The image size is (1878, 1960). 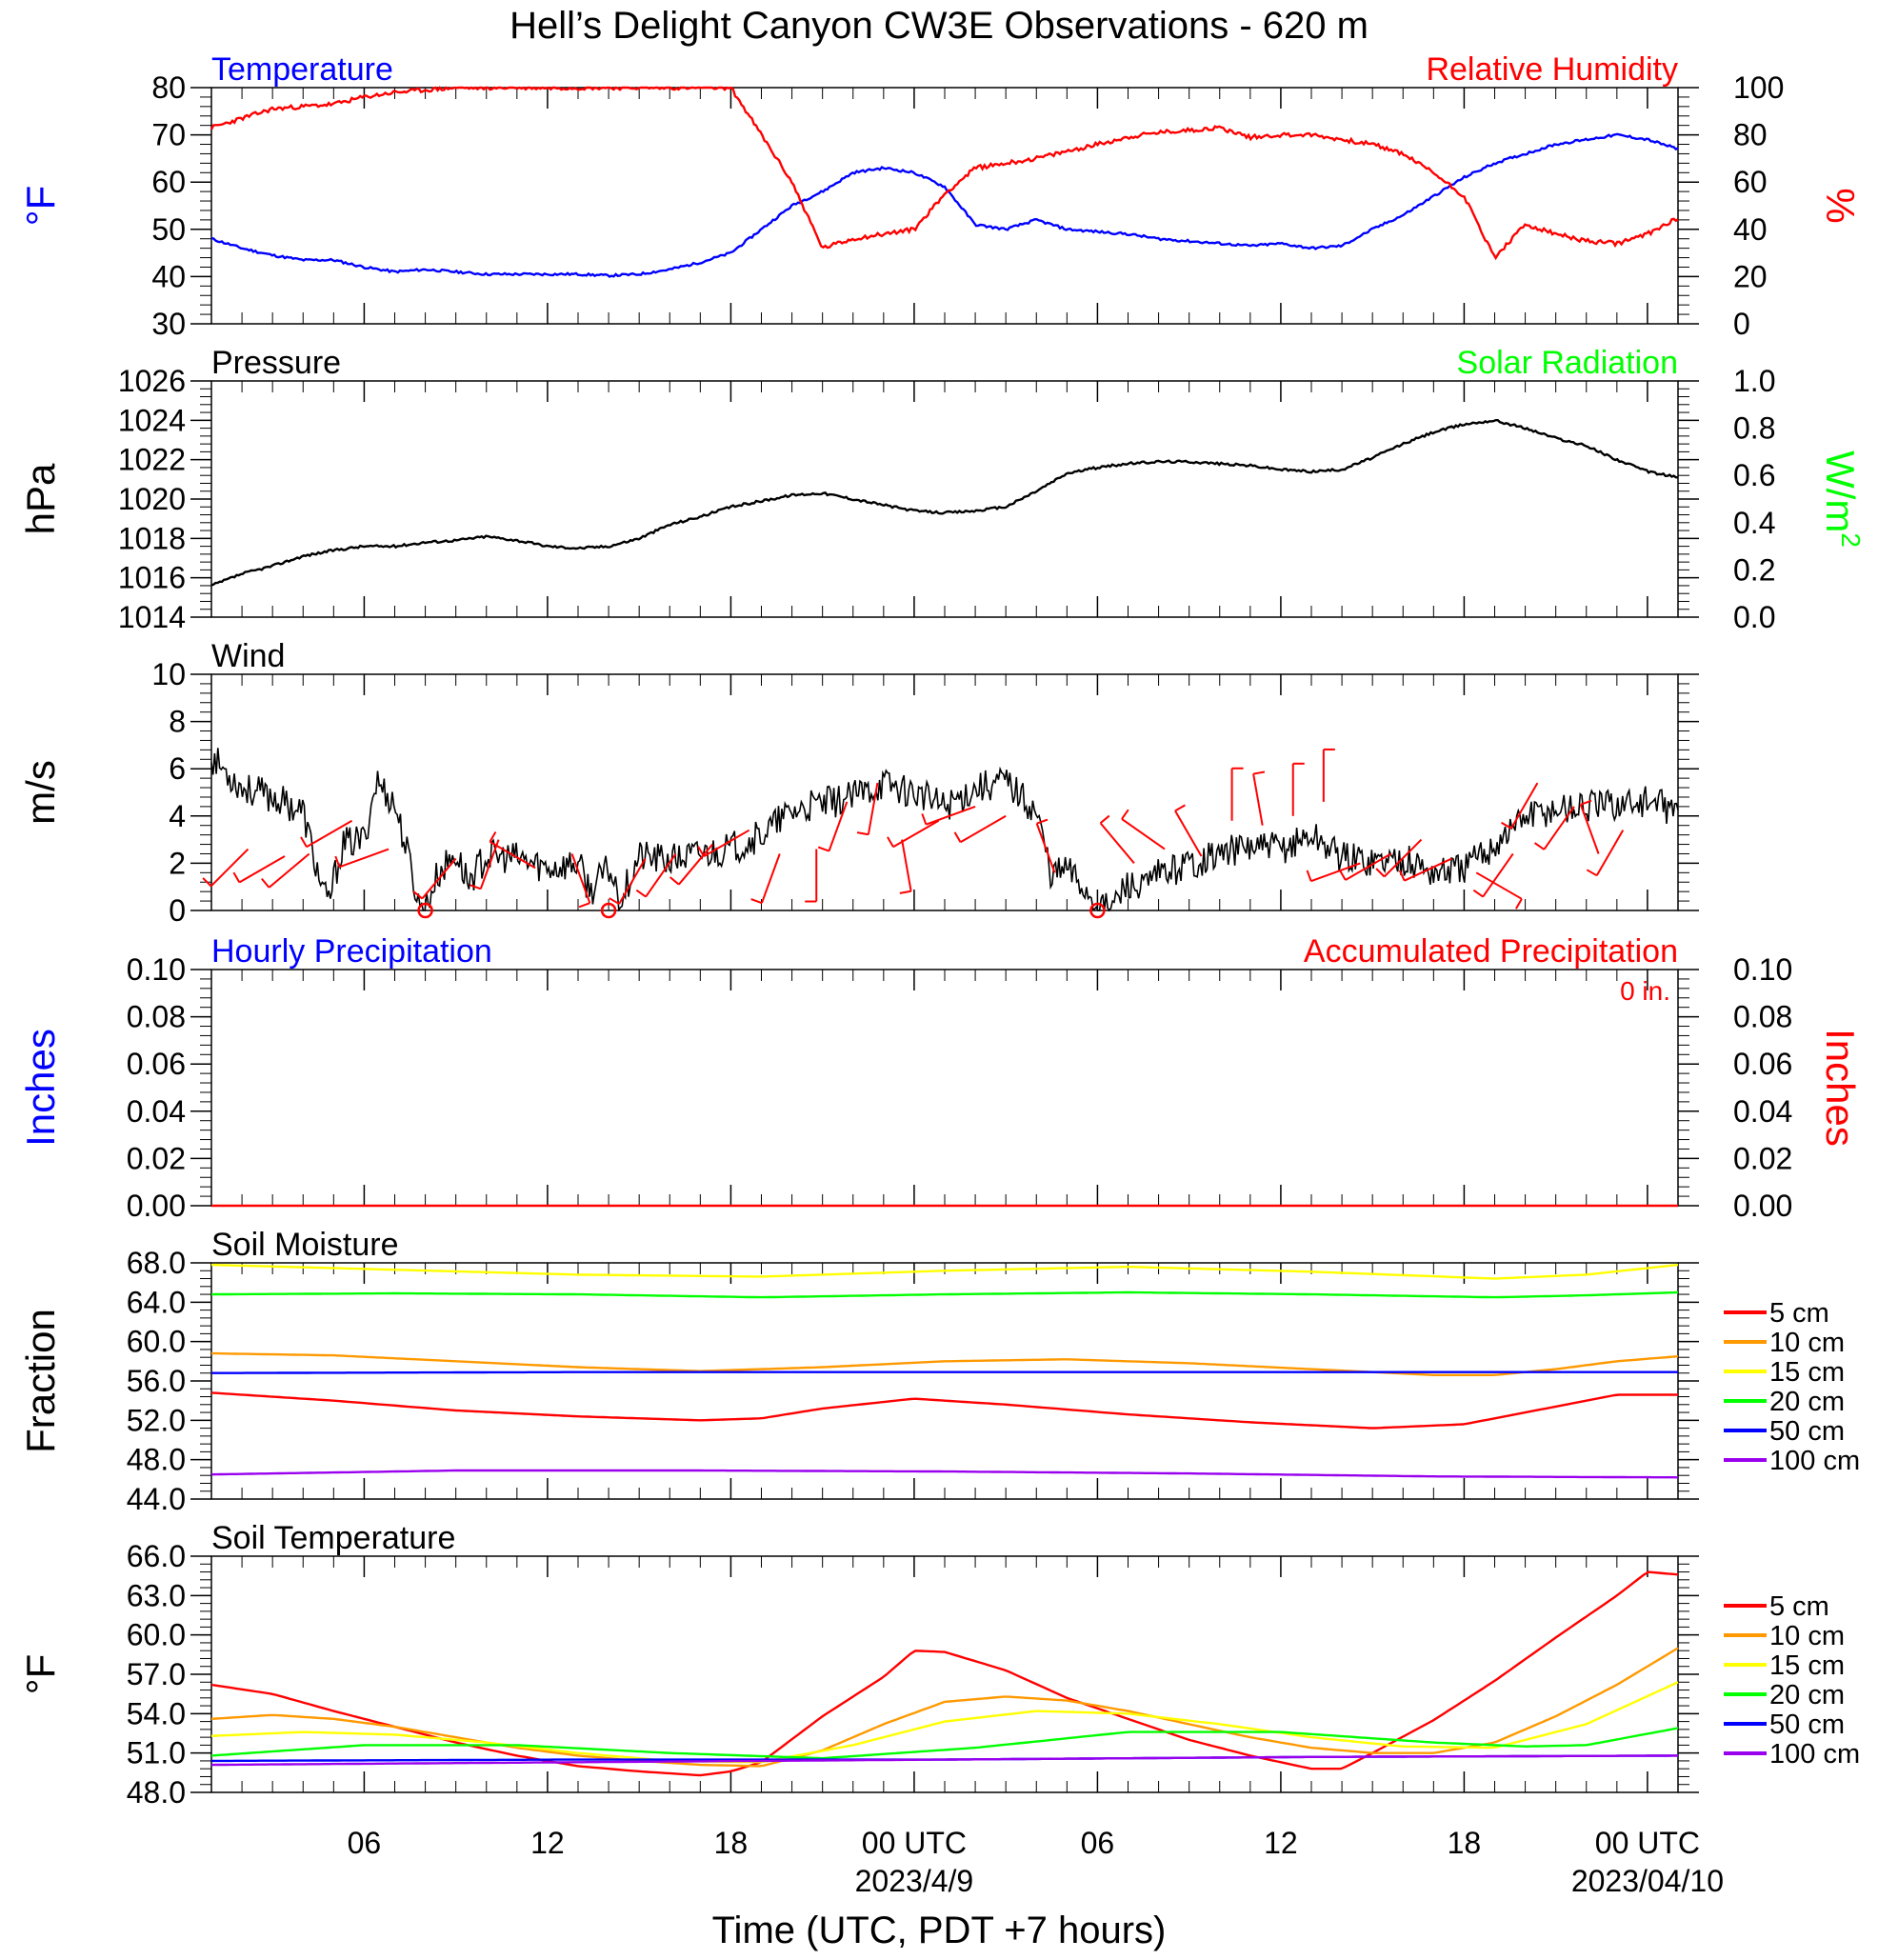 What do you see at coordinates (547, 1843) in the screenshot?
I see `x-tick-label: 12` at bounding box center [547, 1843].